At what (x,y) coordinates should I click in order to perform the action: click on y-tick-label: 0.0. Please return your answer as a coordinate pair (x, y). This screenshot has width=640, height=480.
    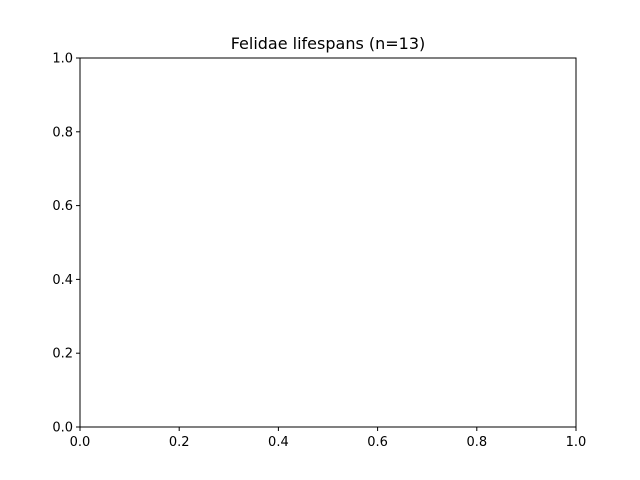
    Looking at the image, I should click on (62, 428).